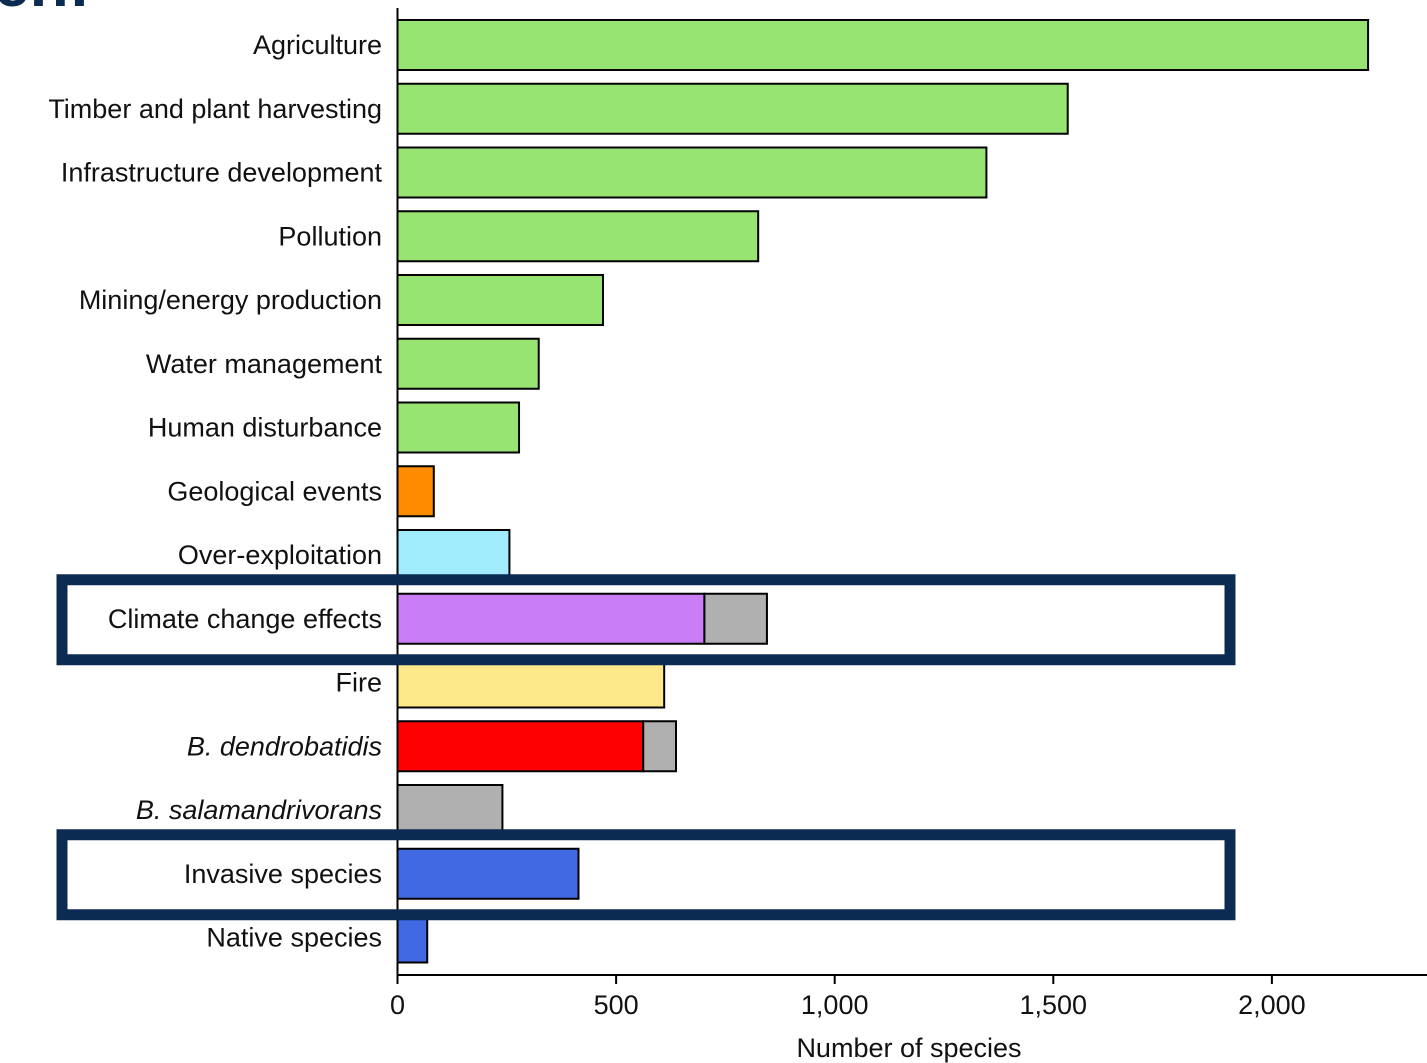 The image size is (1427, 1063). What do you see at coordinates (488, 873) in the screenshot?
I see `bar-invasive-species` at bounding box center [488, 873].